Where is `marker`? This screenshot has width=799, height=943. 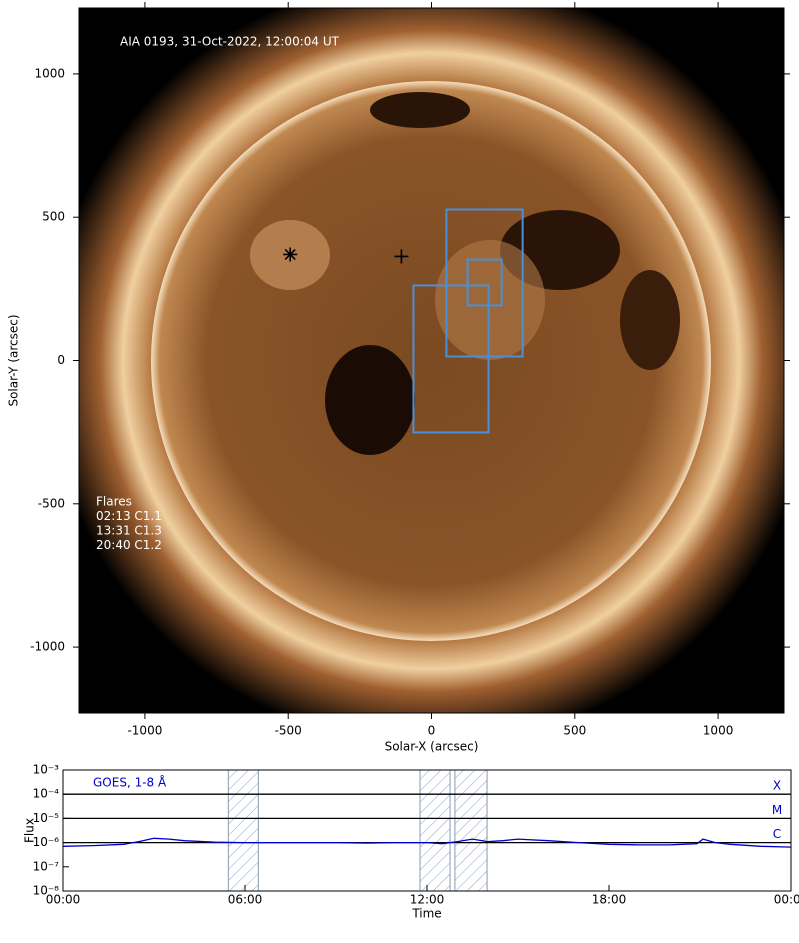 marker is located at coordinates (290, 254).